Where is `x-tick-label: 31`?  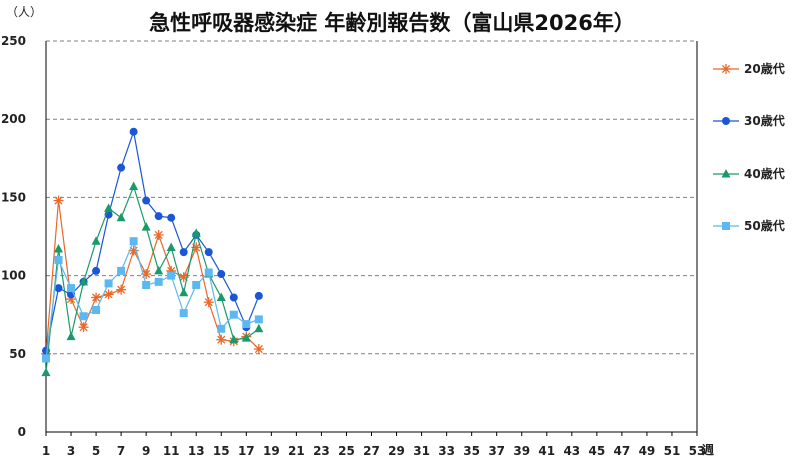
x-tick-label: 31 is located at coordinates (421, 451).